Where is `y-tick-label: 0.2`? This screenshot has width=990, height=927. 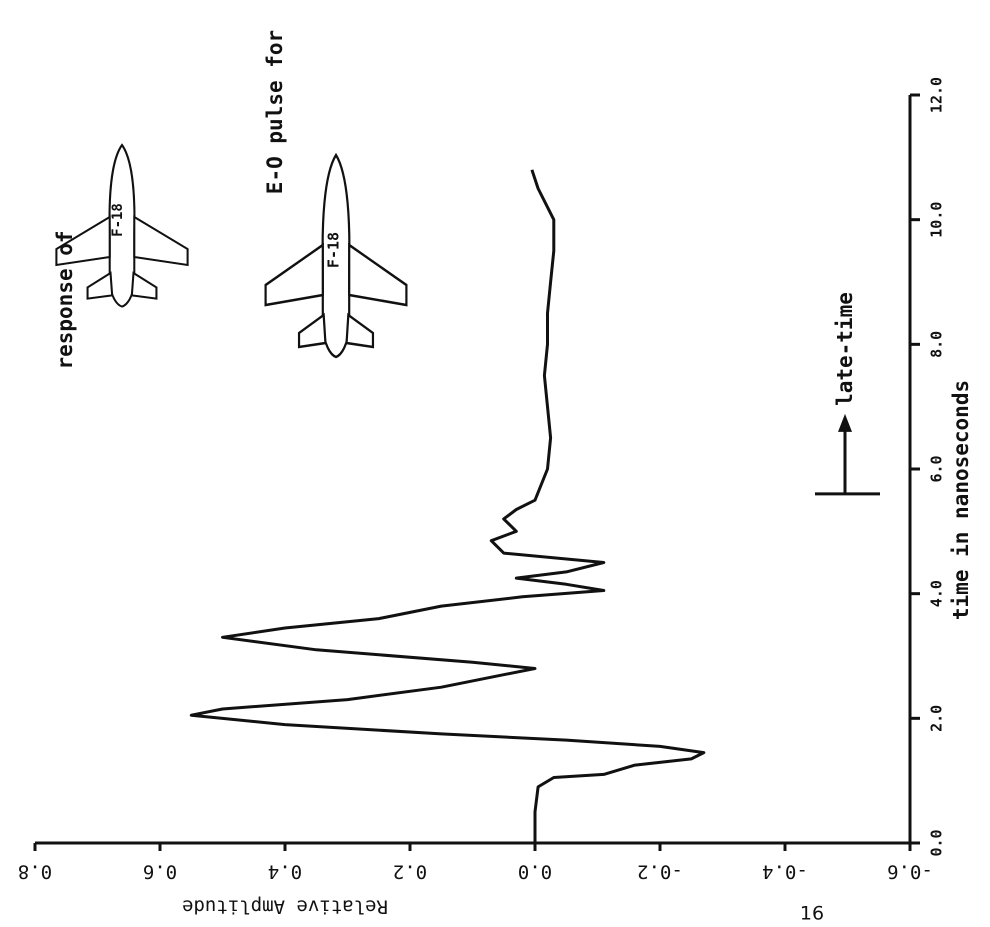
y-tick-label: 0.2 is located at coordinates (410, 872).